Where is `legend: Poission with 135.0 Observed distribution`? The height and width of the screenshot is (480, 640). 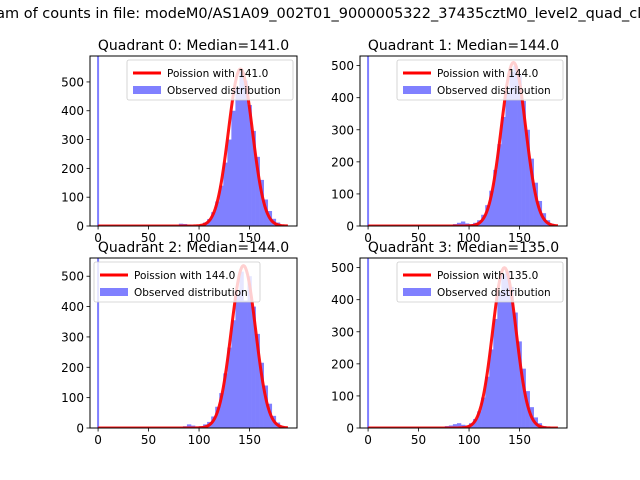
legend: Poission with 135.0 Observed distribution is located at coordinates (480, 282).